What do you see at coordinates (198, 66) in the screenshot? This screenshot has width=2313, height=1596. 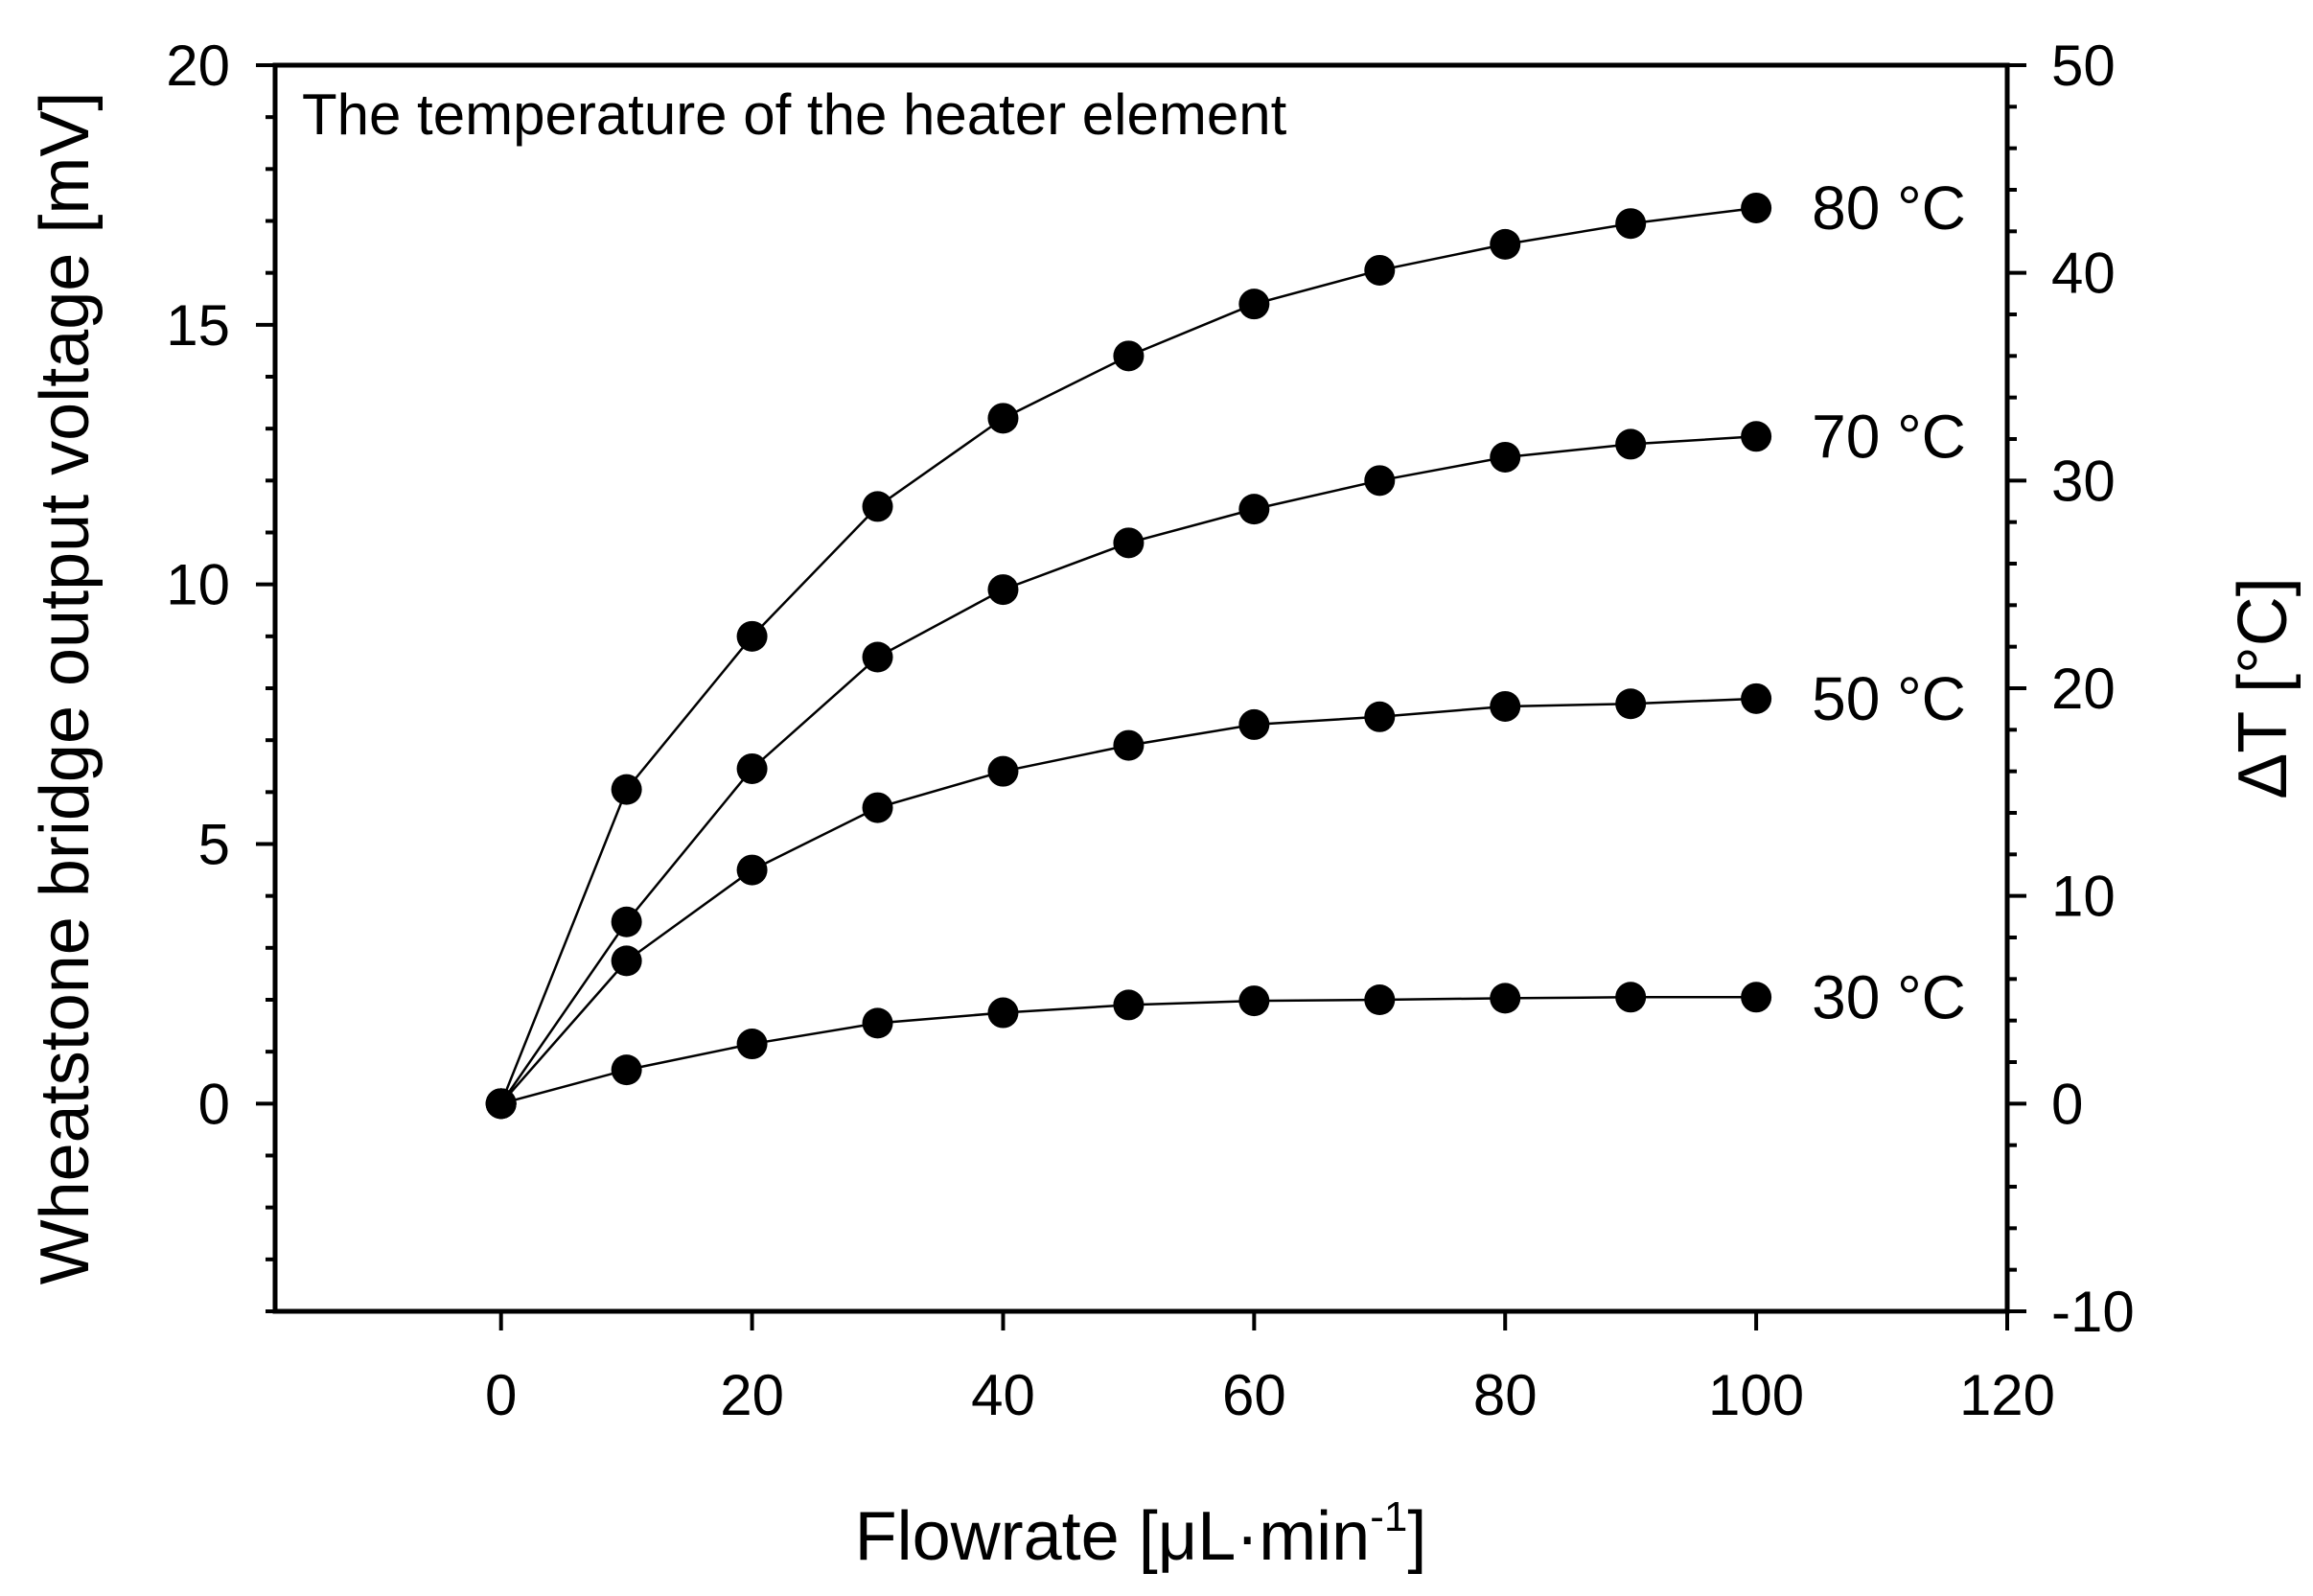 I see `y-tick-label: 20` at bounding box center [198, 66].